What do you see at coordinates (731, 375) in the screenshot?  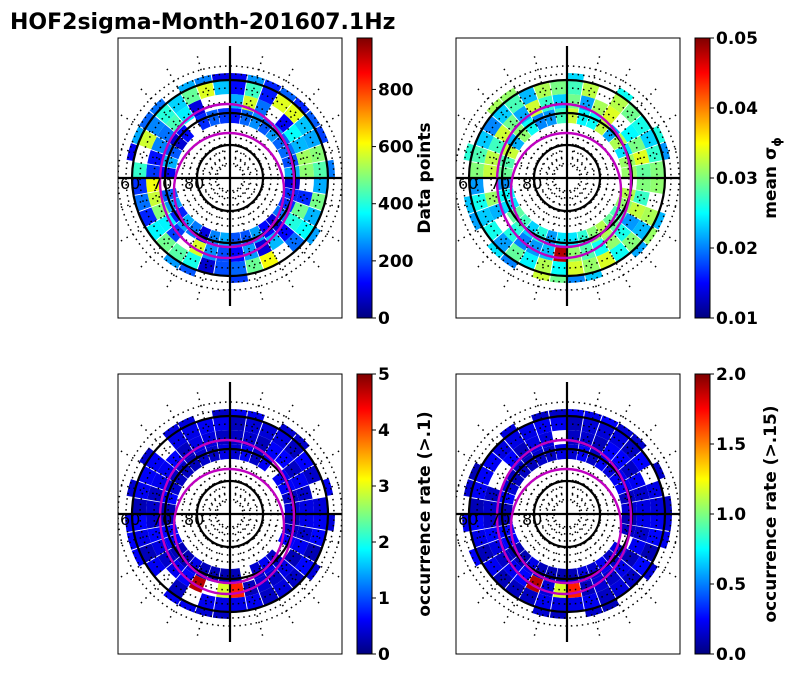 I see `colorbar-tick-label: 2.0` at bounding box center [731, 375].